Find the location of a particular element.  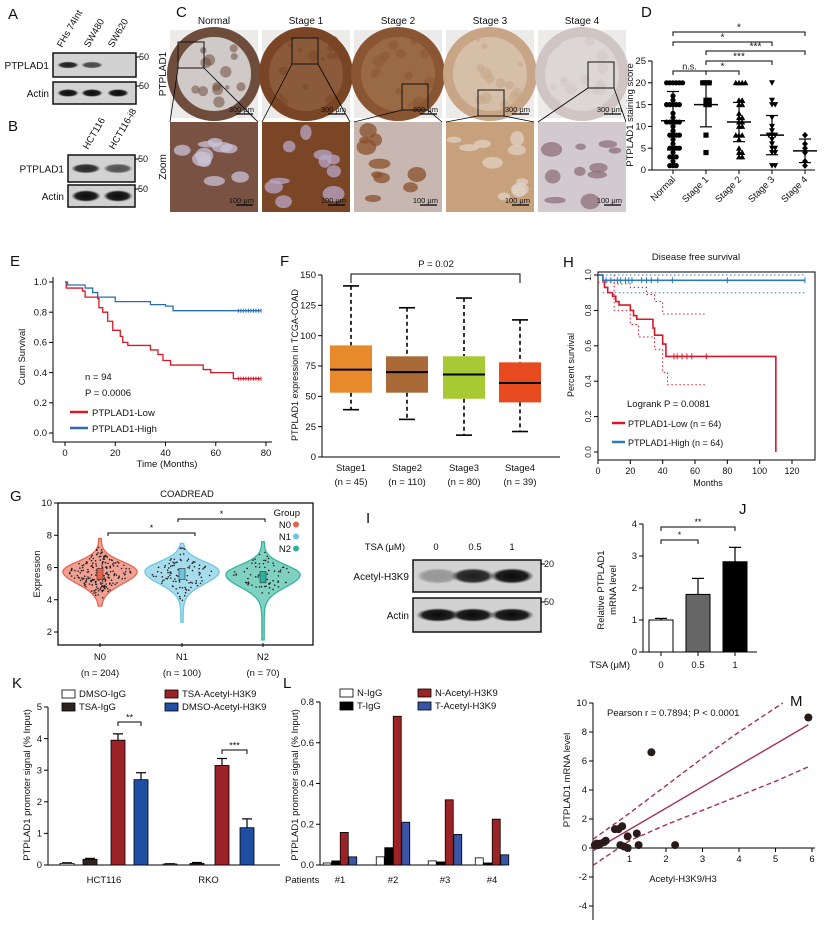

lane-label: 0.5 is located at coordinates (474, 547).